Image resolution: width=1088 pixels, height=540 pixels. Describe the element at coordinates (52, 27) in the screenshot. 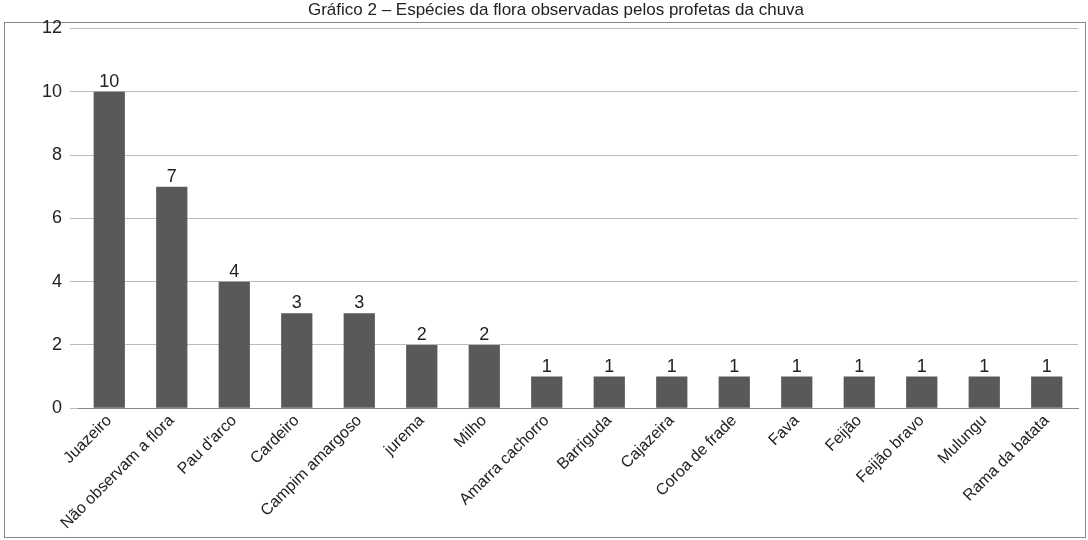

I see `y-tick-label: 12` at that location.